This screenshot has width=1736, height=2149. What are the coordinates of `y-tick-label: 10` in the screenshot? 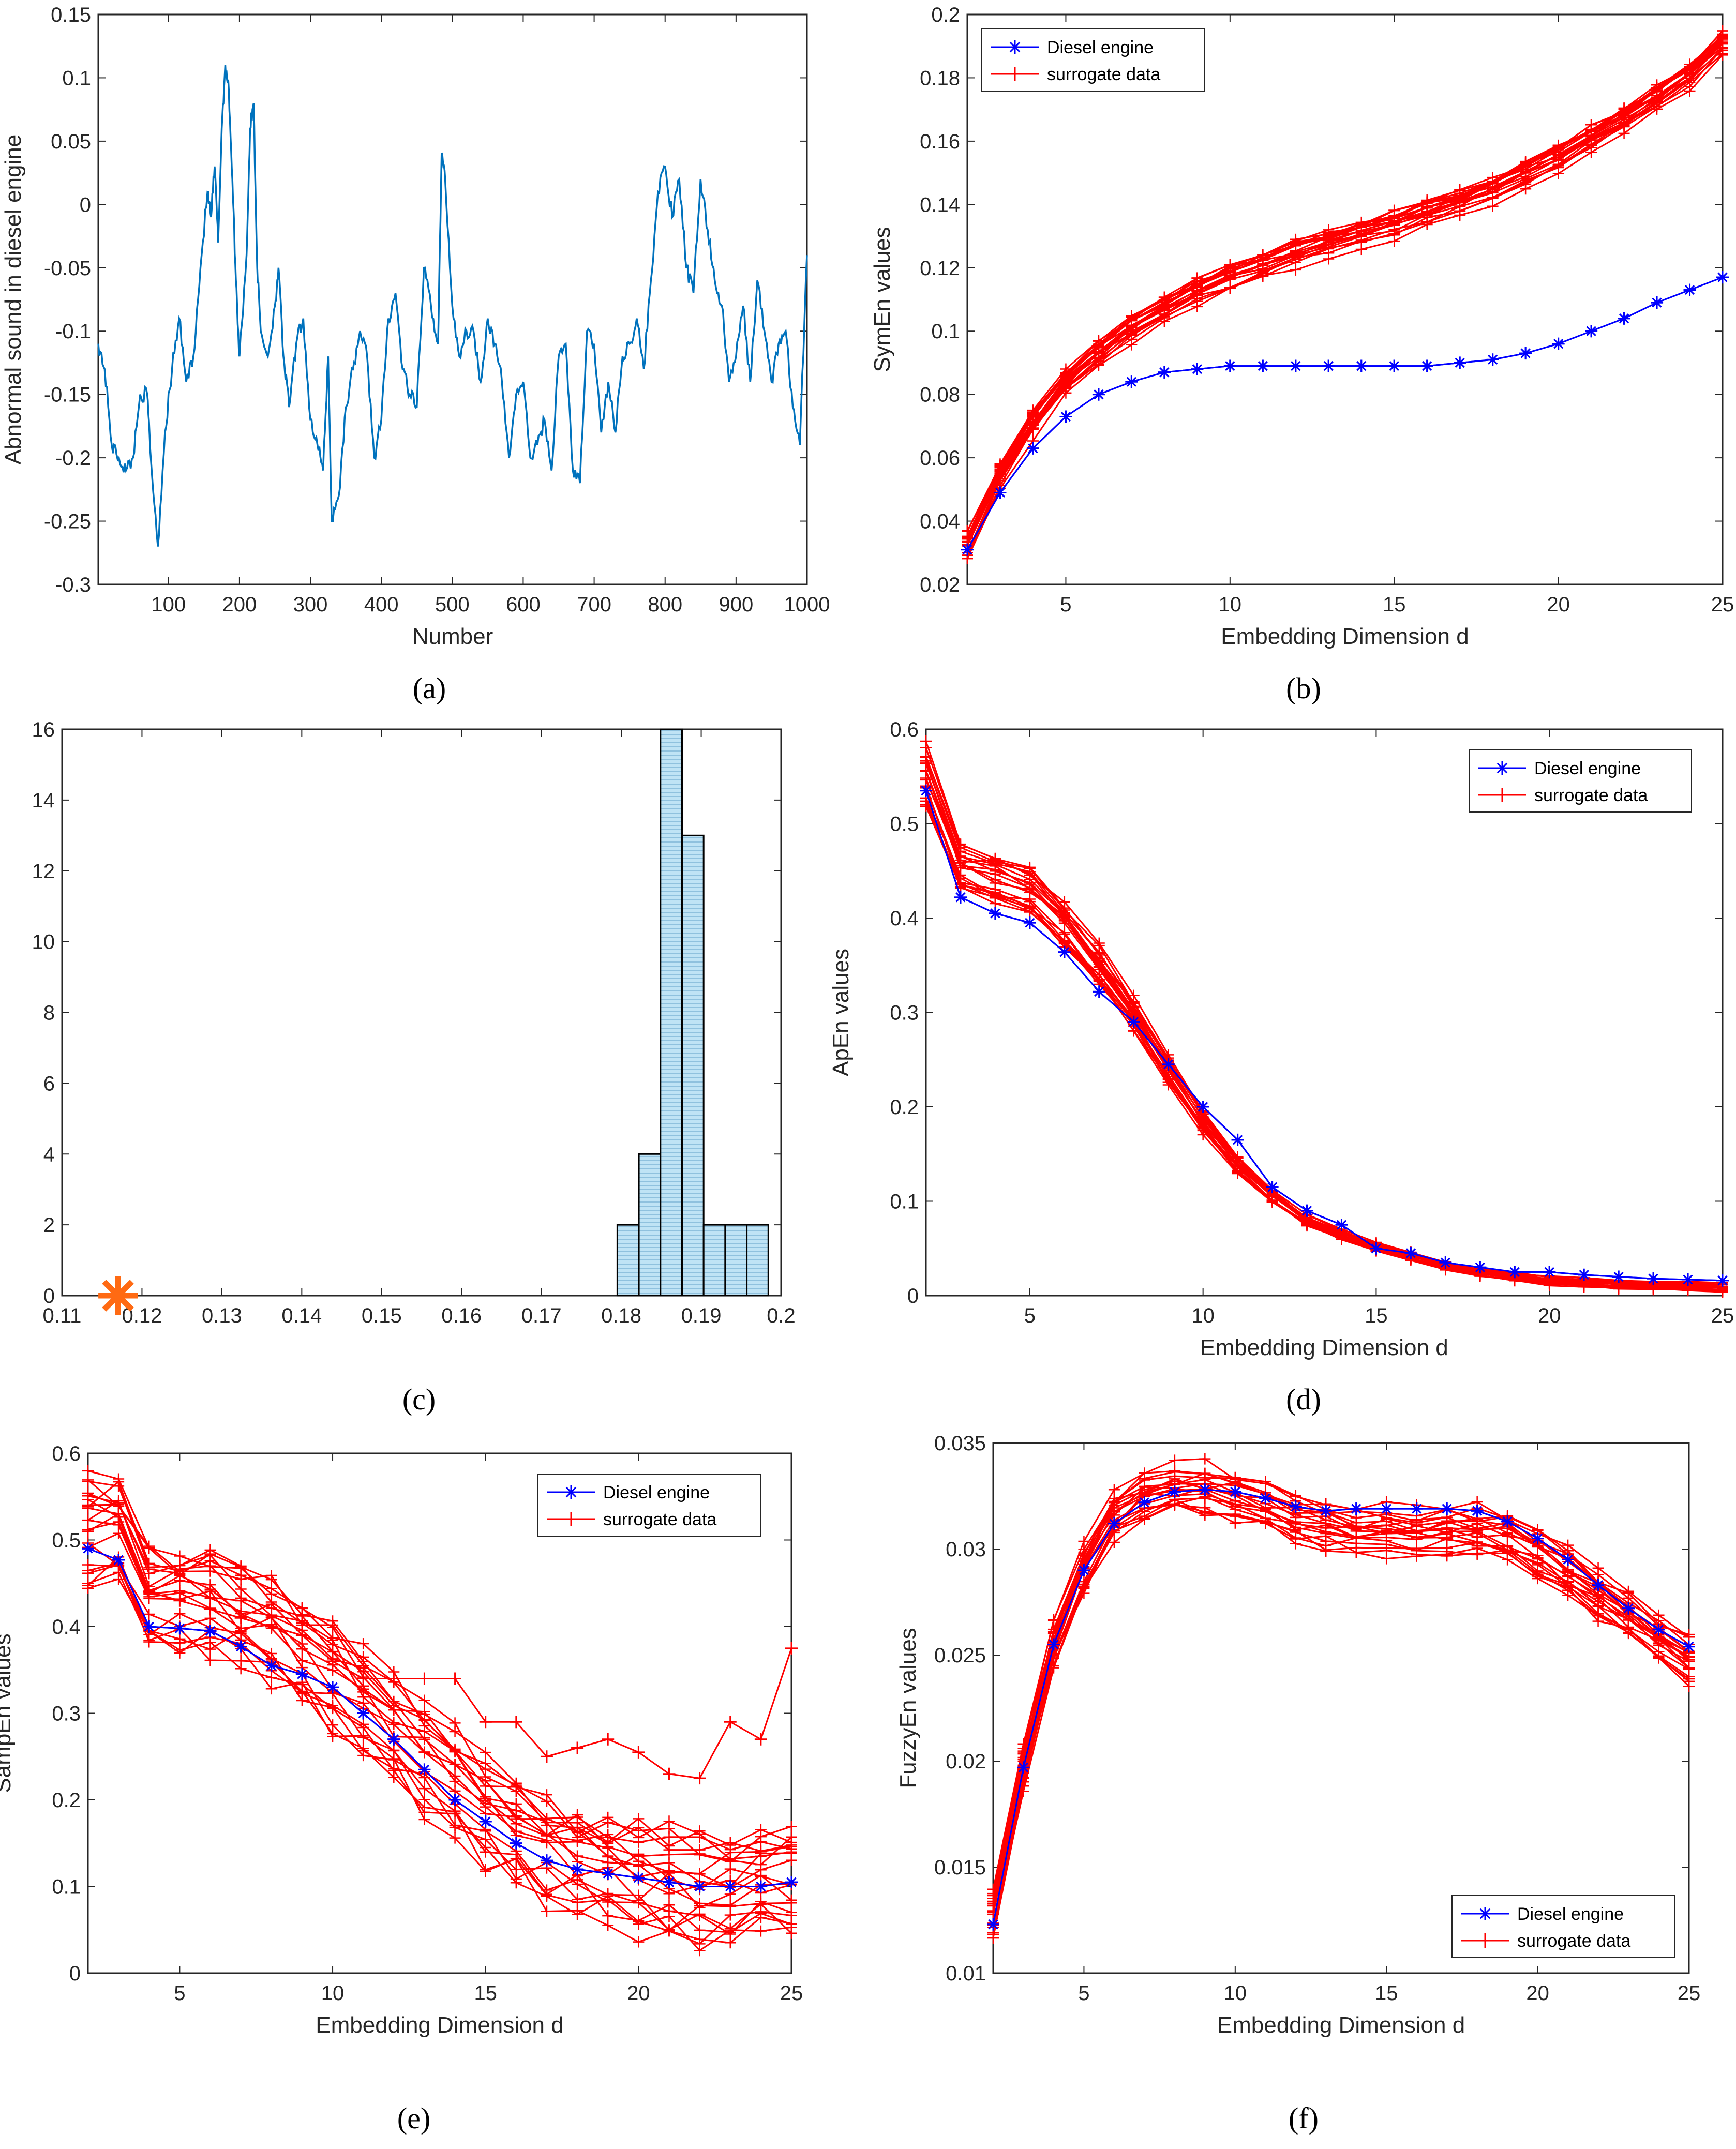 It's located at (43, 942).